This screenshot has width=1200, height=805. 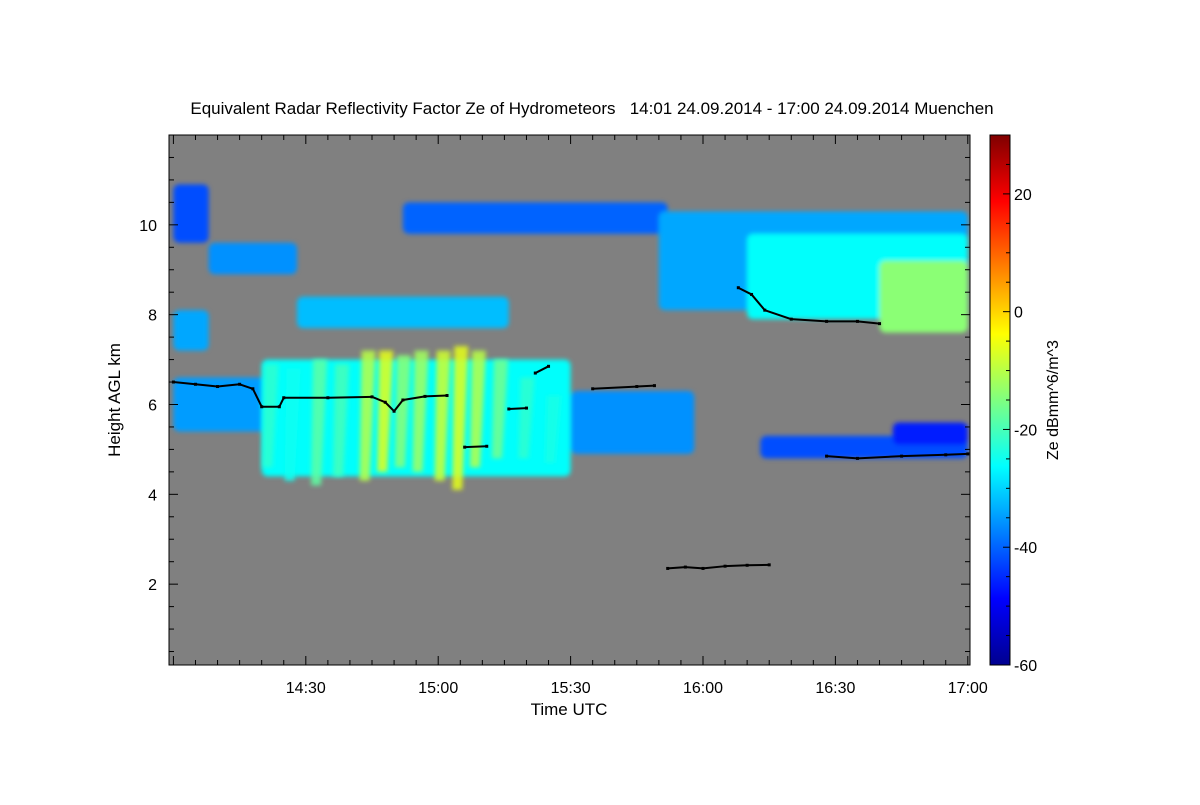 What do you see at coordinates (152, 495) in the screenshot?
I see `y-tick-label: 4` at bounding box center [152, 495].